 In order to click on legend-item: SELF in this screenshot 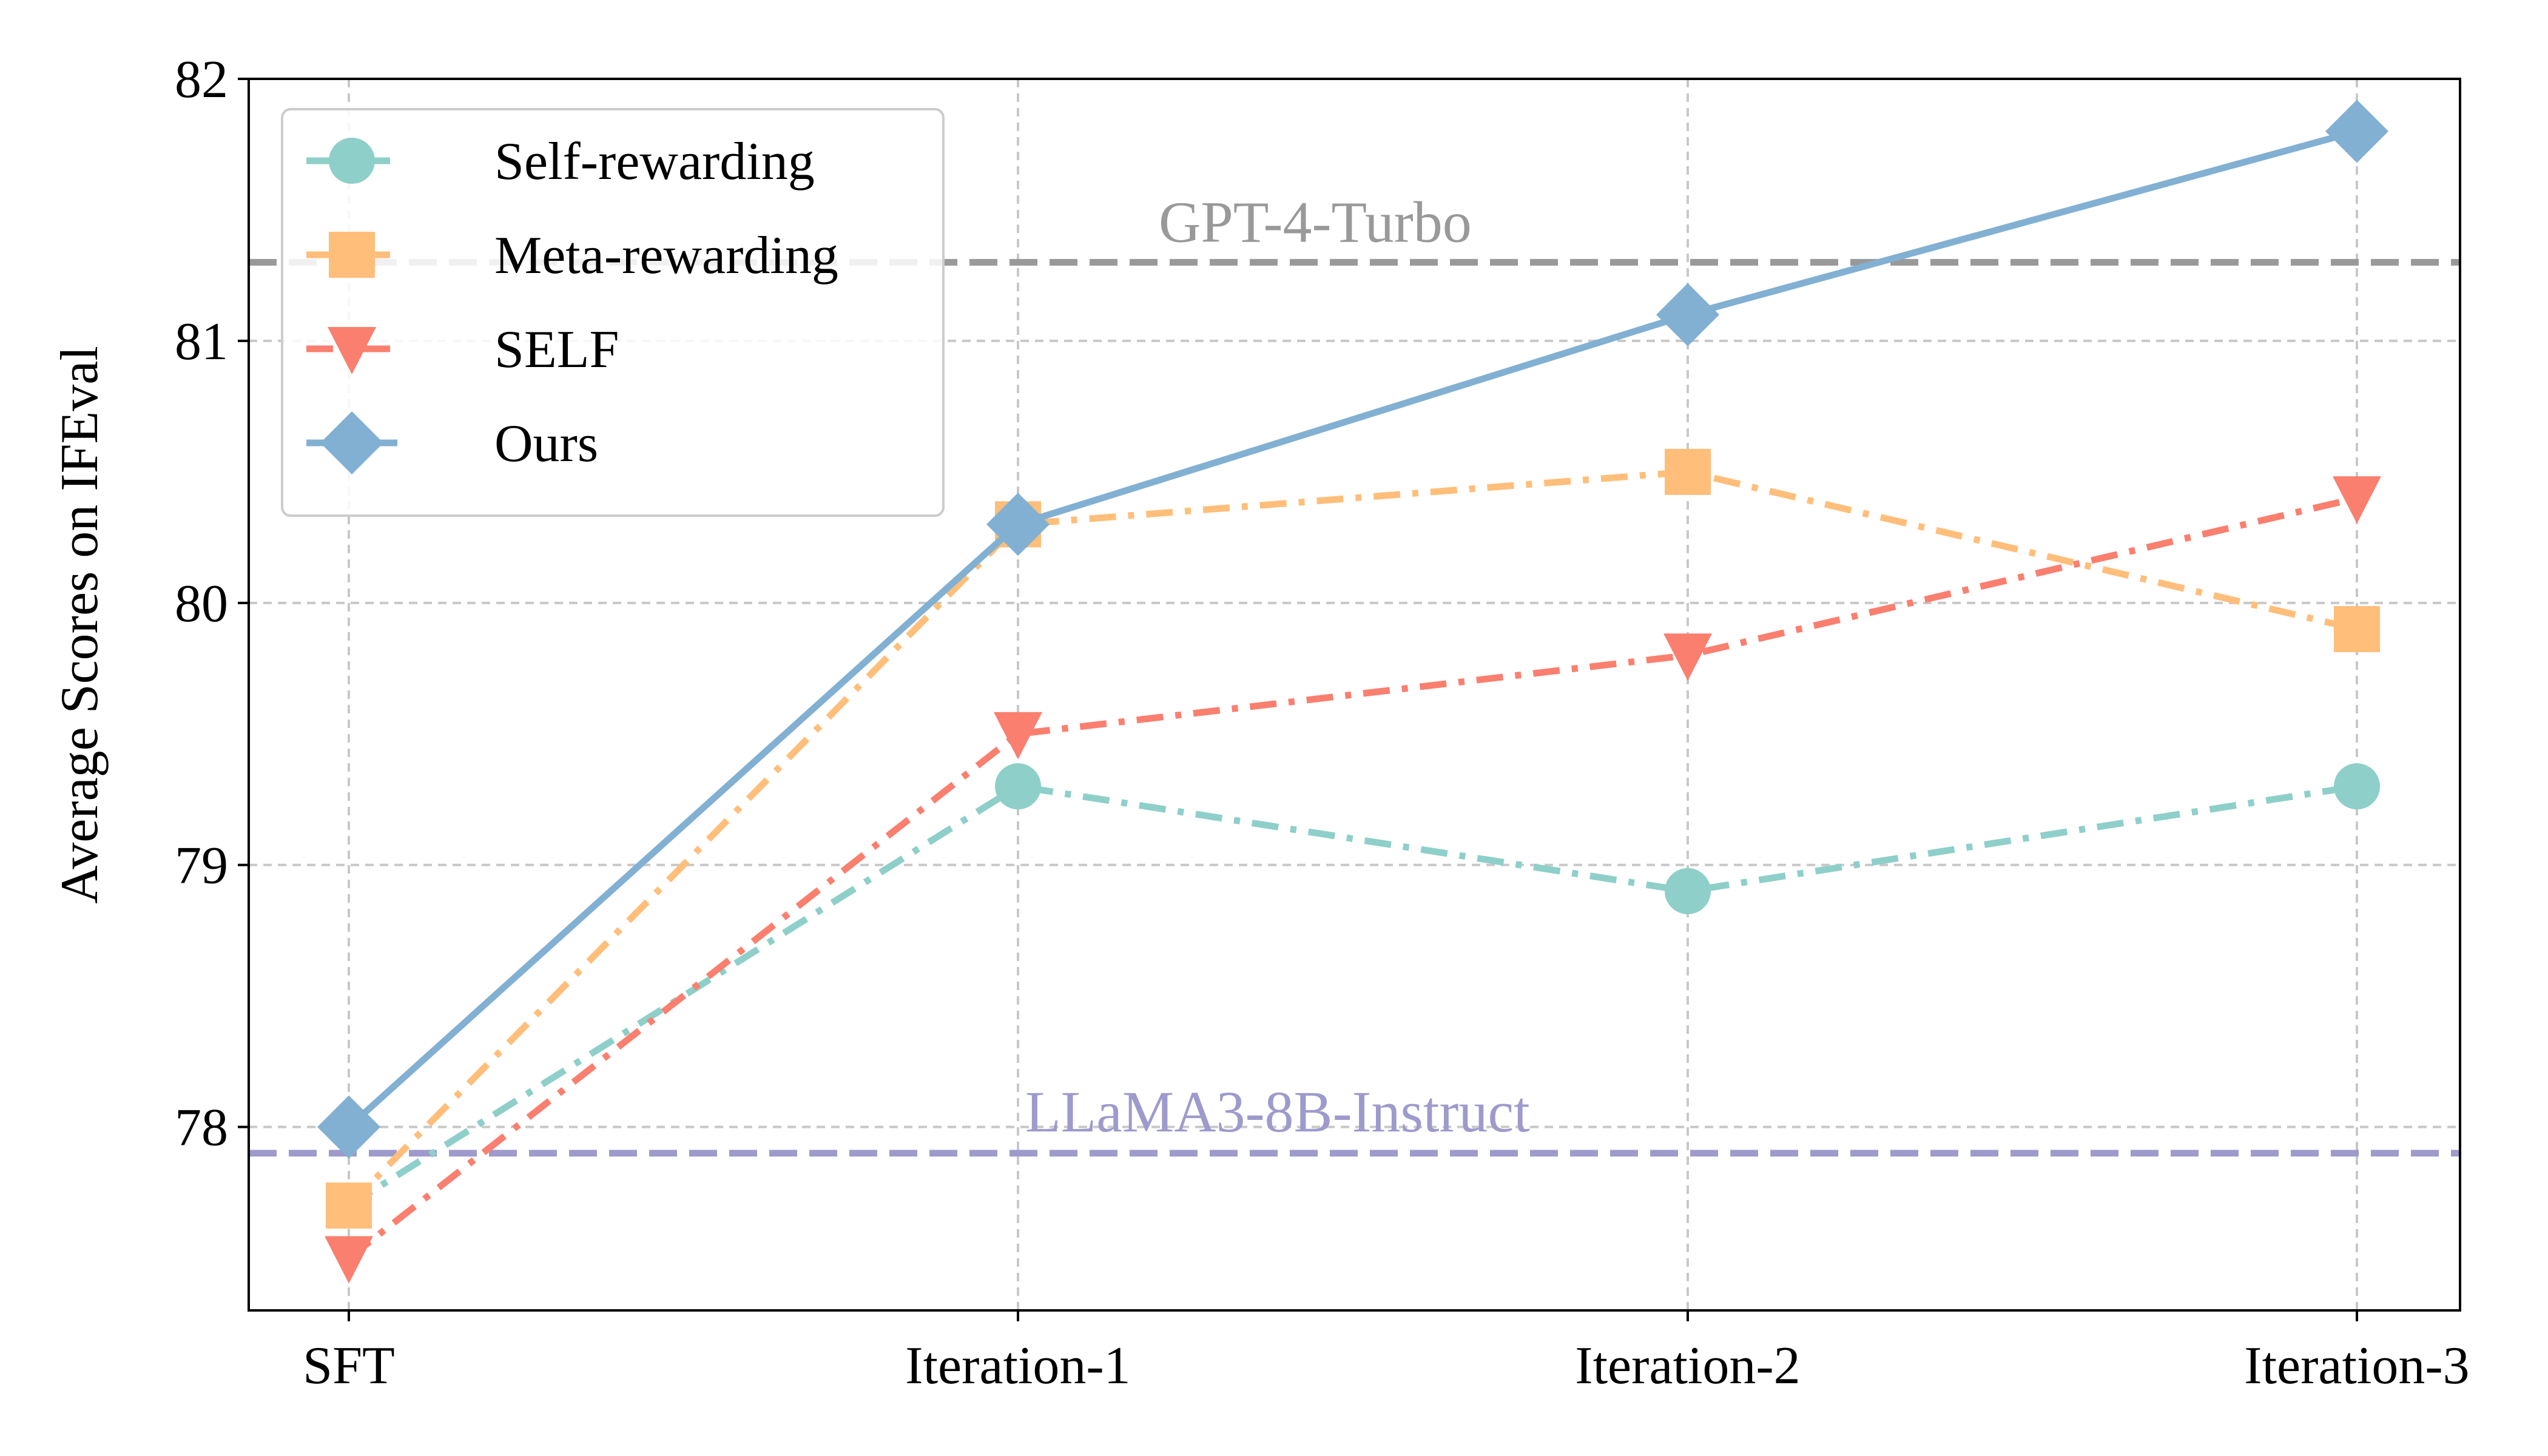, I will do `click(462, 349)`.